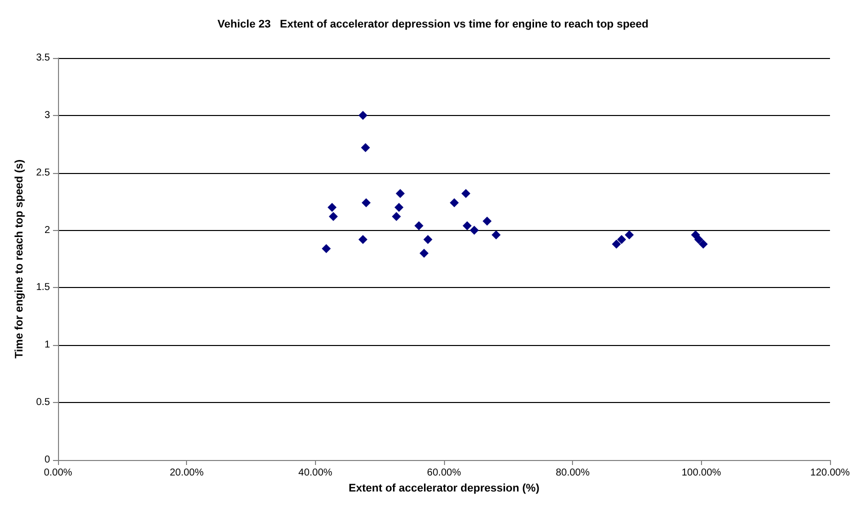 This screenshot has height=505, width=866. Describe the element at coordinates (433, 24) in the screenshot. I see `chart-title: Vehicle 23 Extent of accelerator depression vs time for engine to reach top speed` at that location.